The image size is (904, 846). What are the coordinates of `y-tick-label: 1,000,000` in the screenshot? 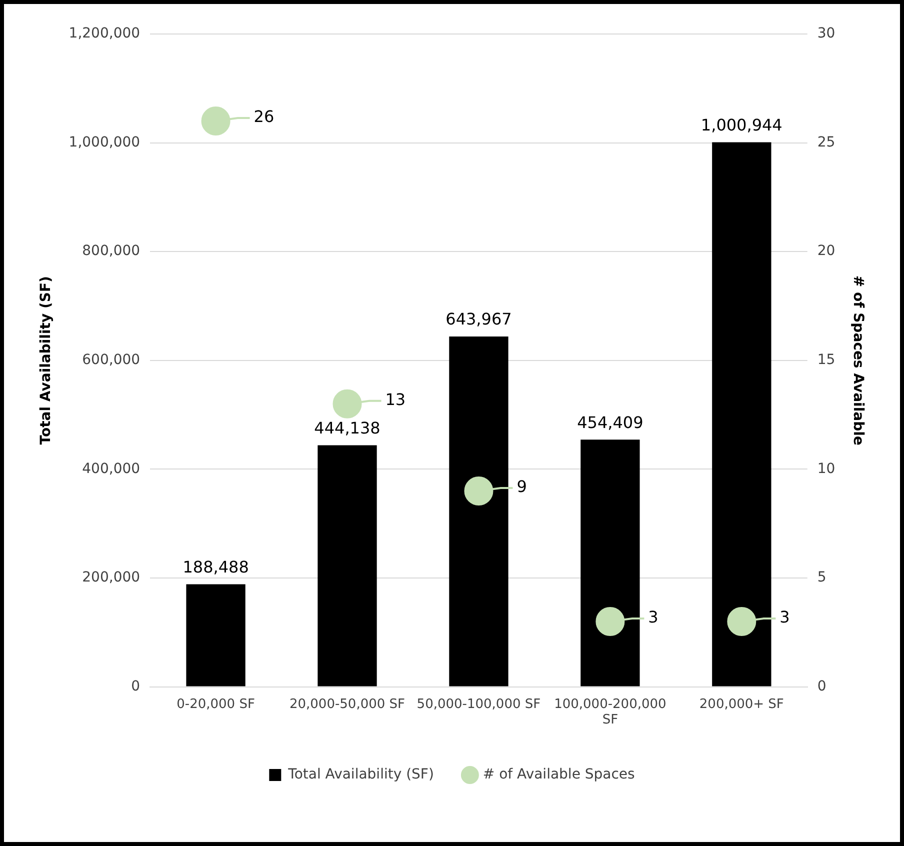 It's located at (104, 142).